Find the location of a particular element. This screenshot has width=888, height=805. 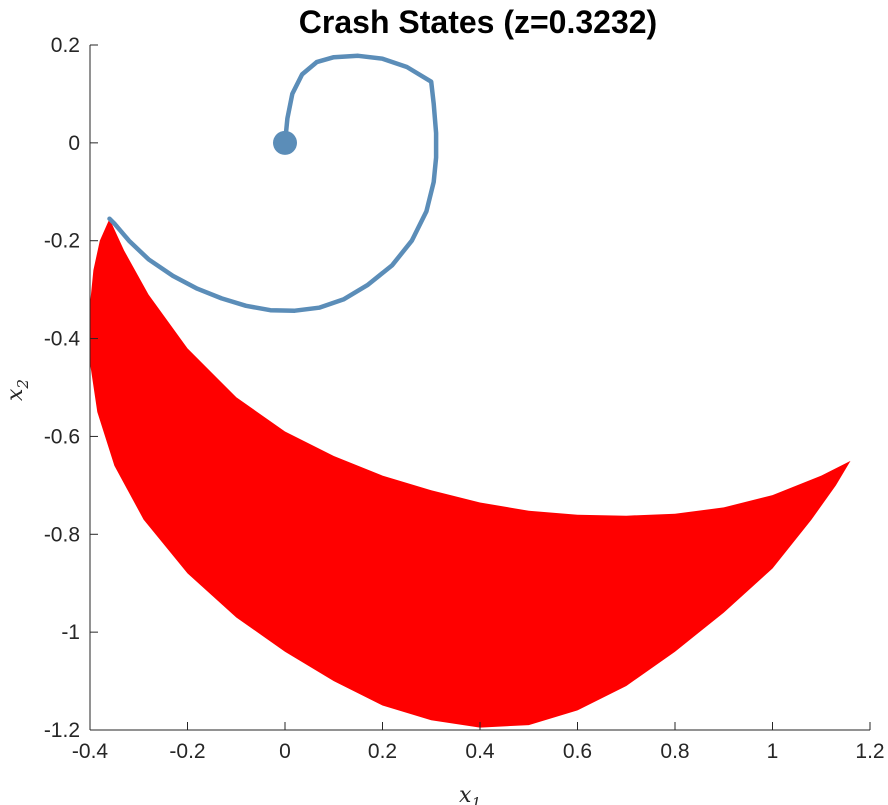

y-tick-label: -0.4 is located at coordinates (62, 339).